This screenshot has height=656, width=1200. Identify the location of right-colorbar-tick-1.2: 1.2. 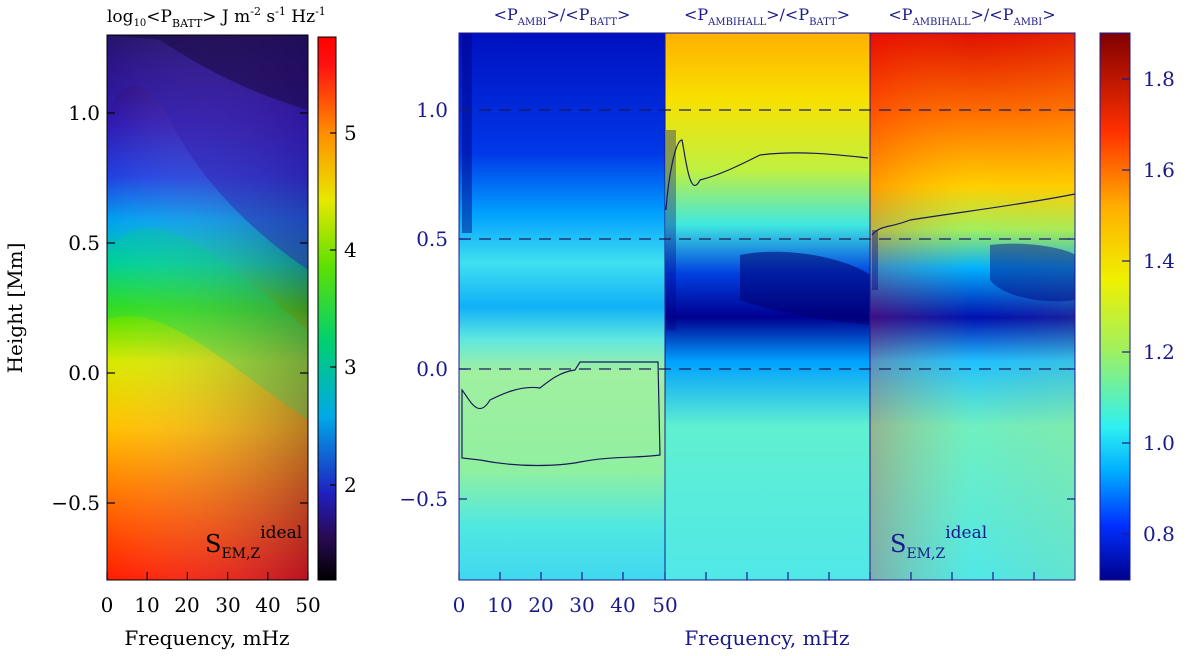
(1159, 352).